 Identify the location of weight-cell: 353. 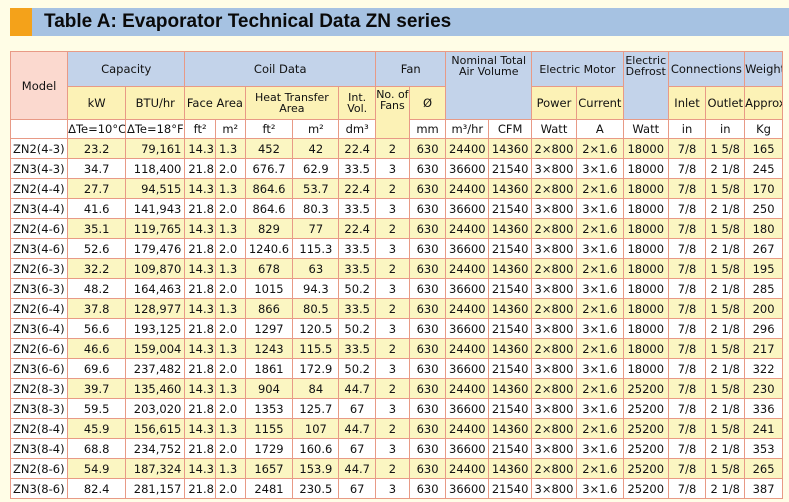
(763, 448).